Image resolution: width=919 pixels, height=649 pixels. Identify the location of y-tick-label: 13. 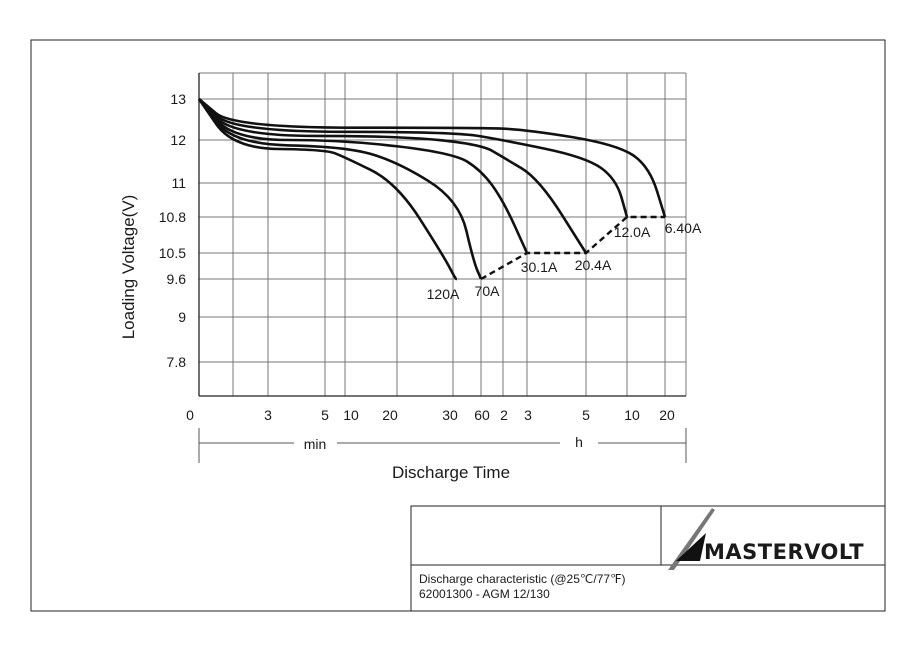
(178, 99).